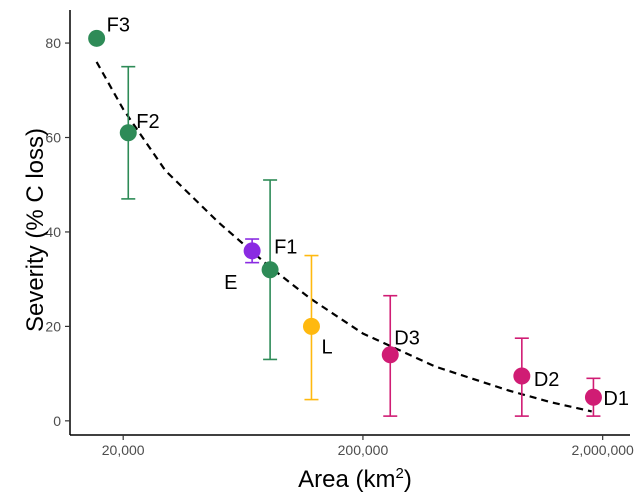 This screenshot has height=495, width=640. Describe the element at coordinates (53, 232) in the screenshot. I see `y-tick-label: 40` at that location.